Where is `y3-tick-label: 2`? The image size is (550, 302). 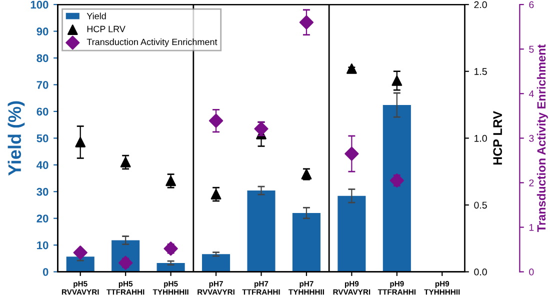
y3-tick-label: 2 is located at coordinates (531, 182).